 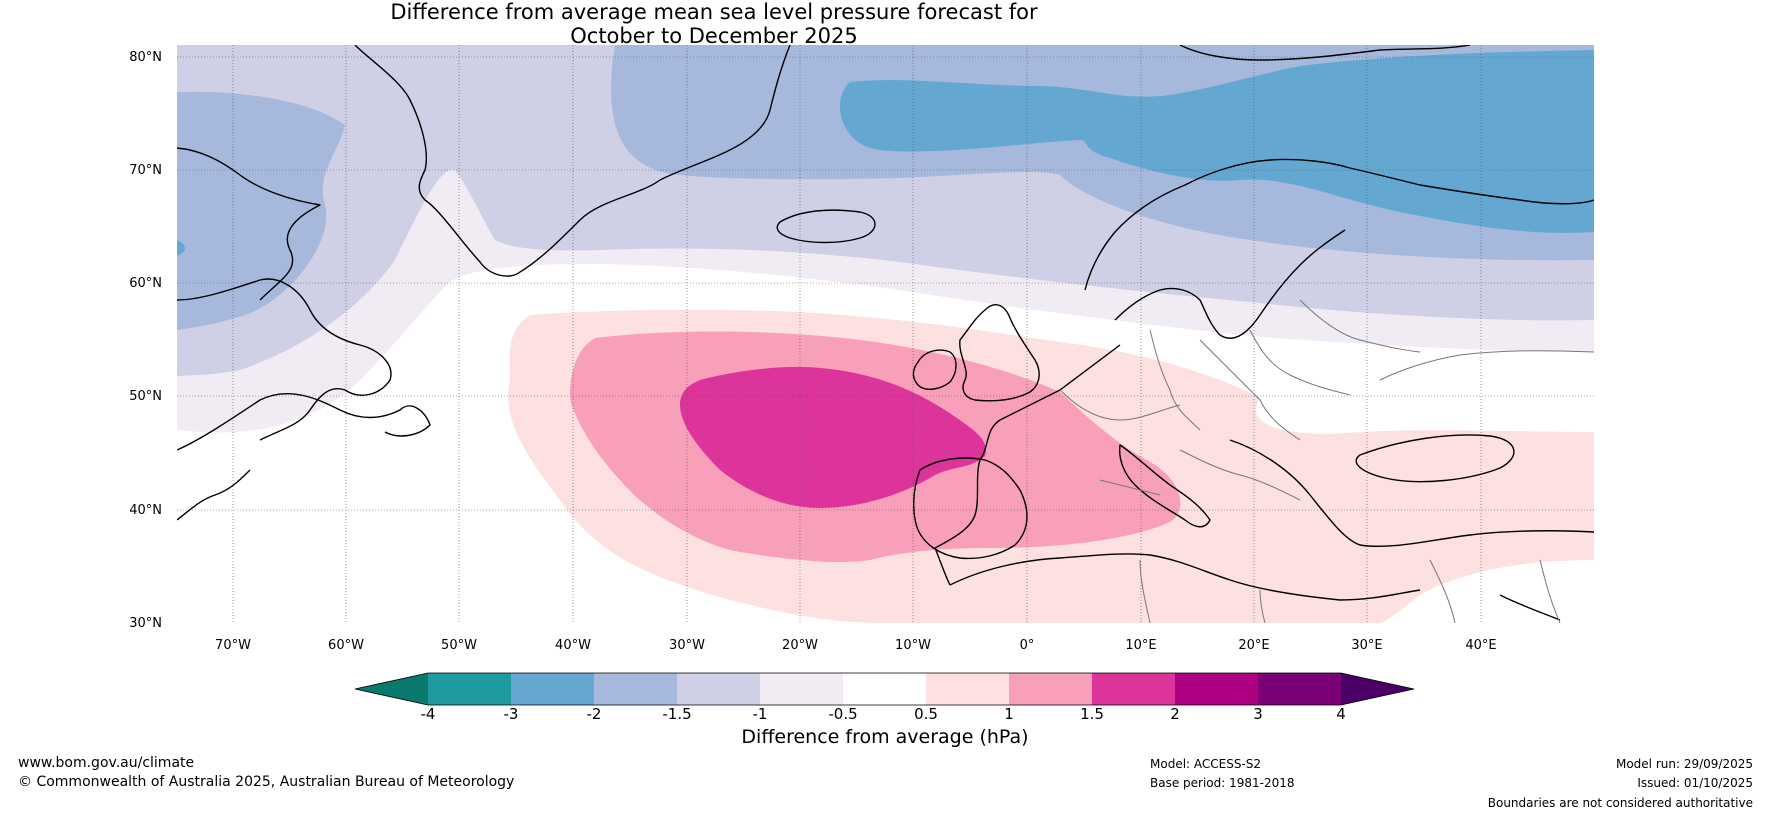 I want to click on footer-model: Model: ACCESS-S2, so click(x=1206, y=764).